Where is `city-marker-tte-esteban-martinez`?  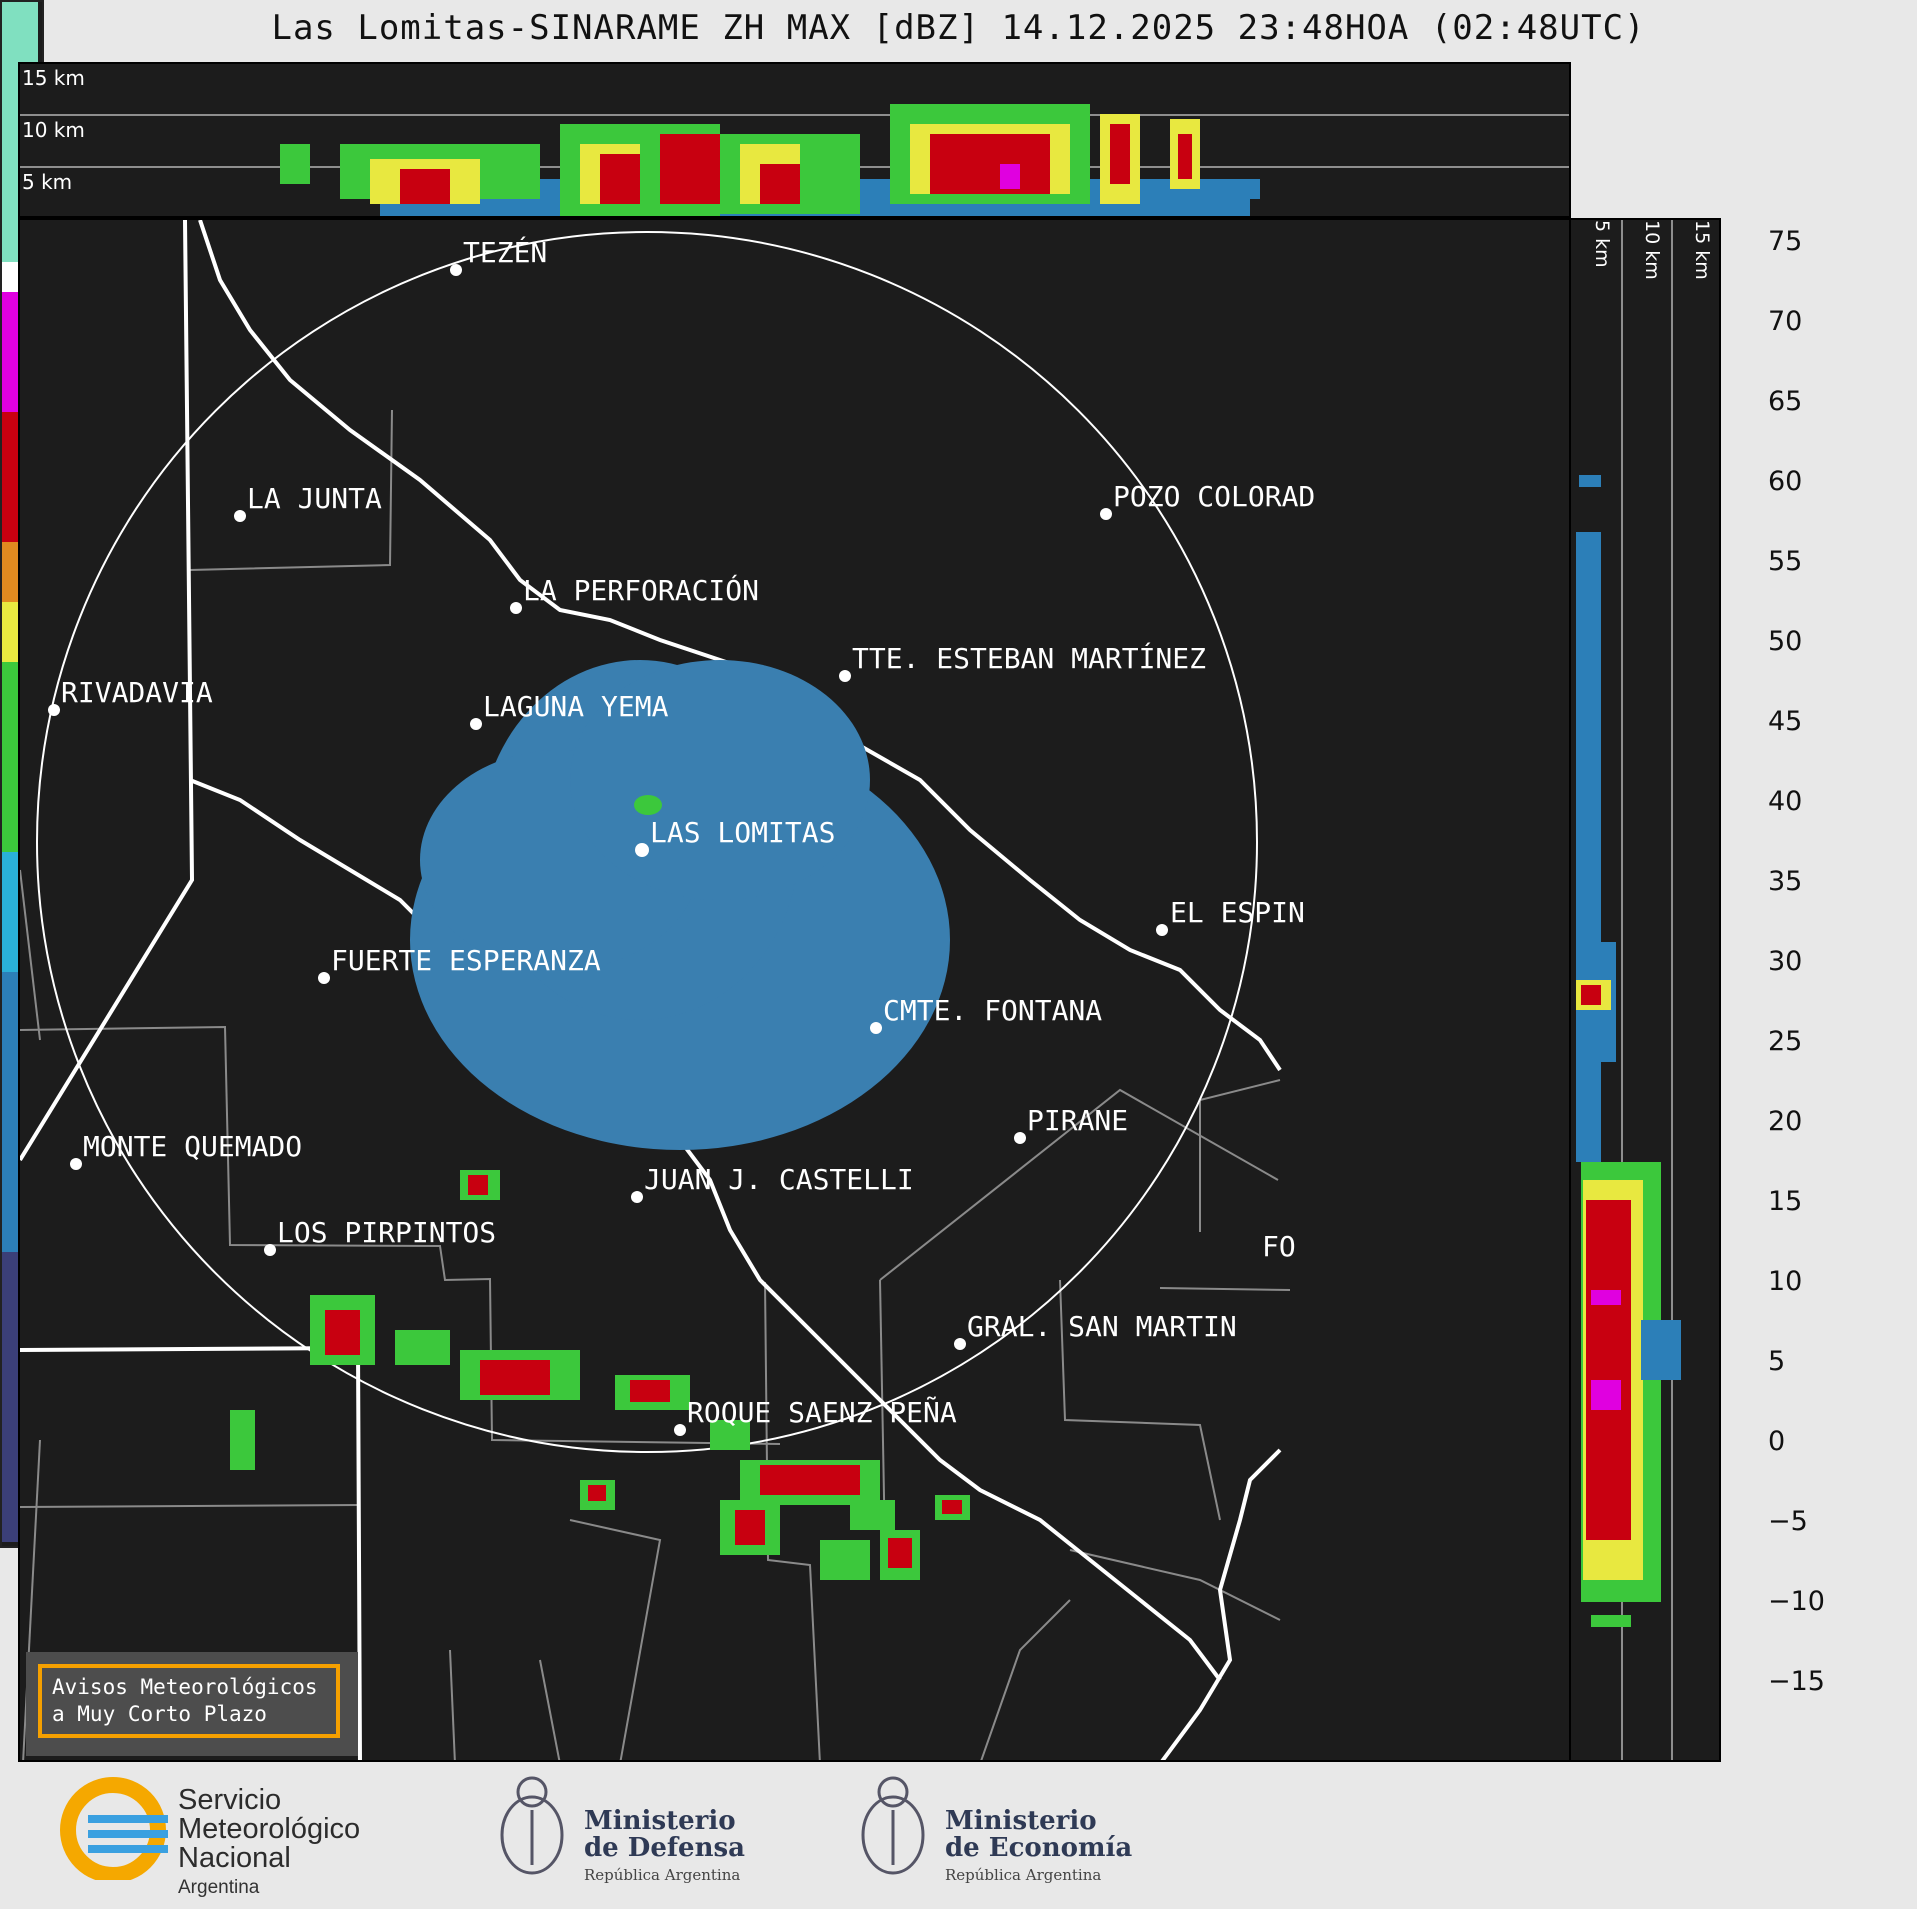 city-marker-tte-esteban-martinez is located at coordinates (845, 676).